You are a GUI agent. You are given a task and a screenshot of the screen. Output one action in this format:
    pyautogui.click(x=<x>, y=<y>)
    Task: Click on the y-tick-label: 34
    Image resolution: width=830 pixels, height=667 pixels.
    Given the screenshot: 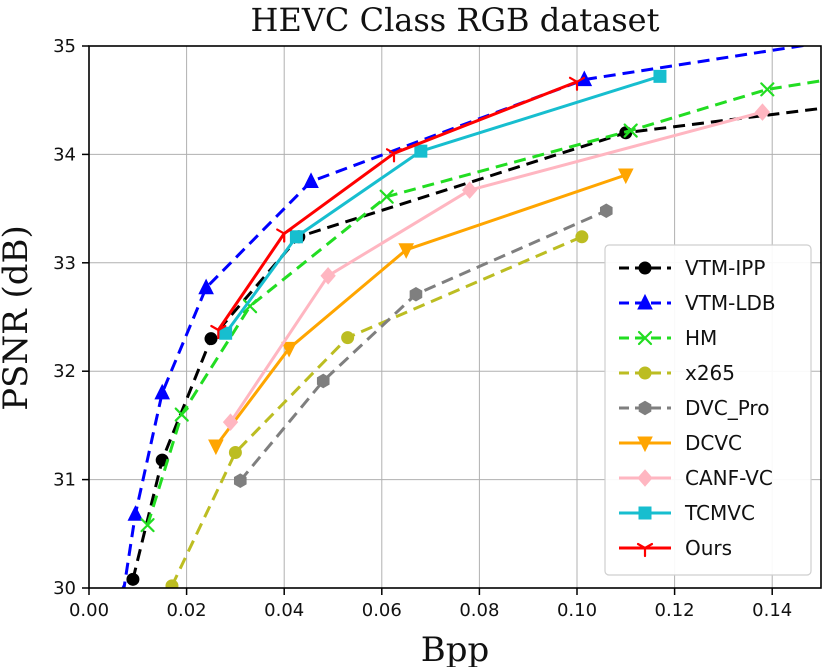 What is the action you would take?
    pyautogui.click(x=64, y=154)
    